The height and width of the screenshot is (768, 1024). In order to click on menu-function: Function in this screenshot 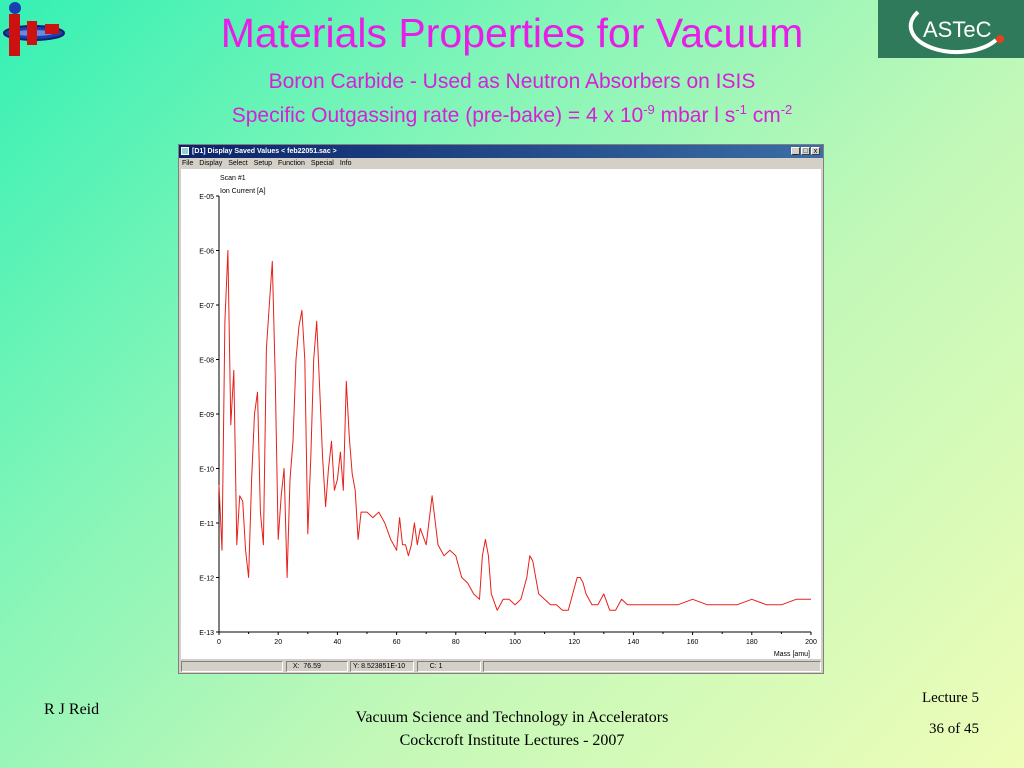, I will do `click(291, 163)`.